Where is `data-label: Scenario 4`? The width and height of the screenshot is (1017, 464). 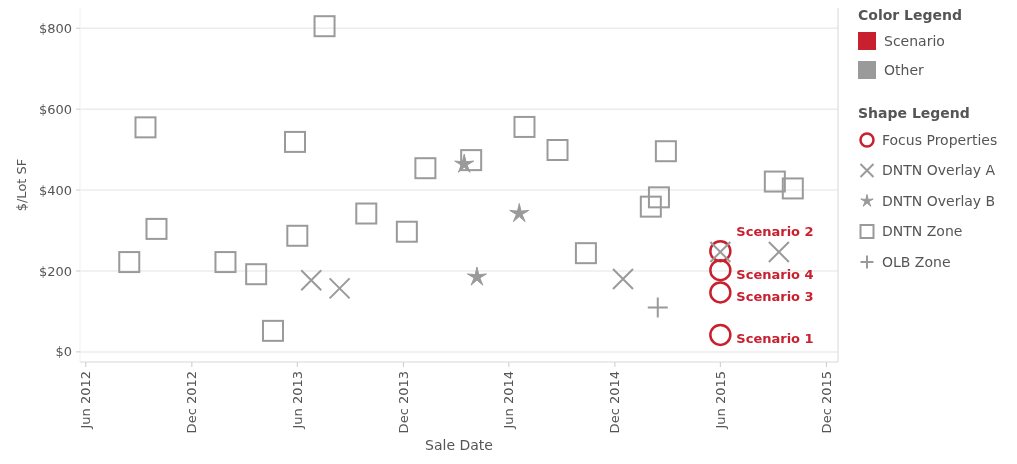 data-label: Scenario 4 is located at coordinates (775, 274).